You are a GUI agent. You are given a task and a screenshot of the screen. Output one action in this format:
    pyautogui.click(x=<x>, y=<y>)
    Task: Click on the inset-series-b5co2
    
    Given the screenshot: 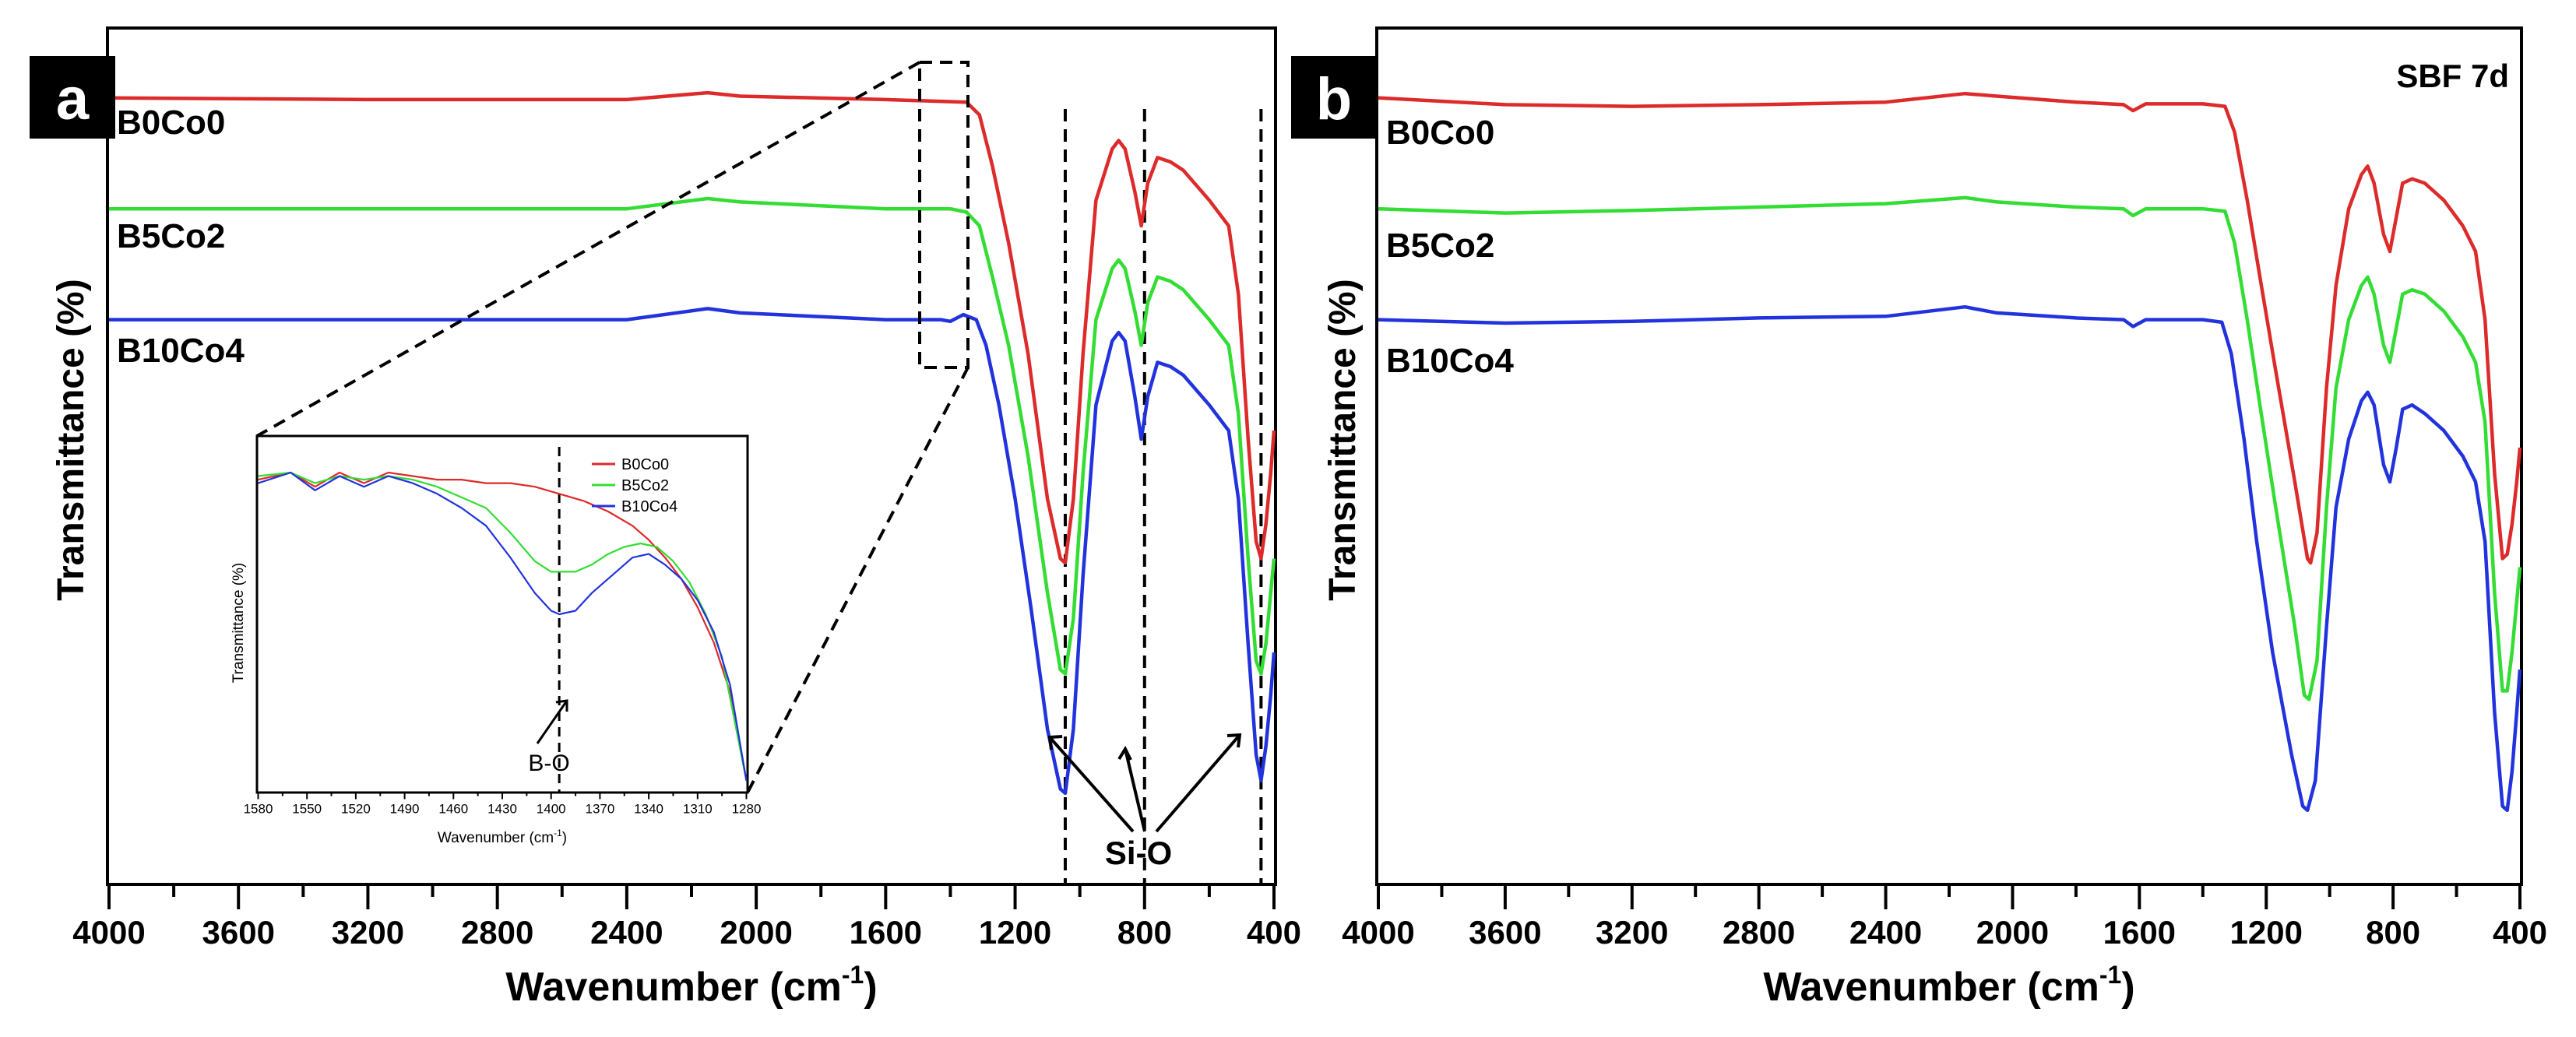 What is the action you would take?
    pyautogui.click(x=503, y=626)
    